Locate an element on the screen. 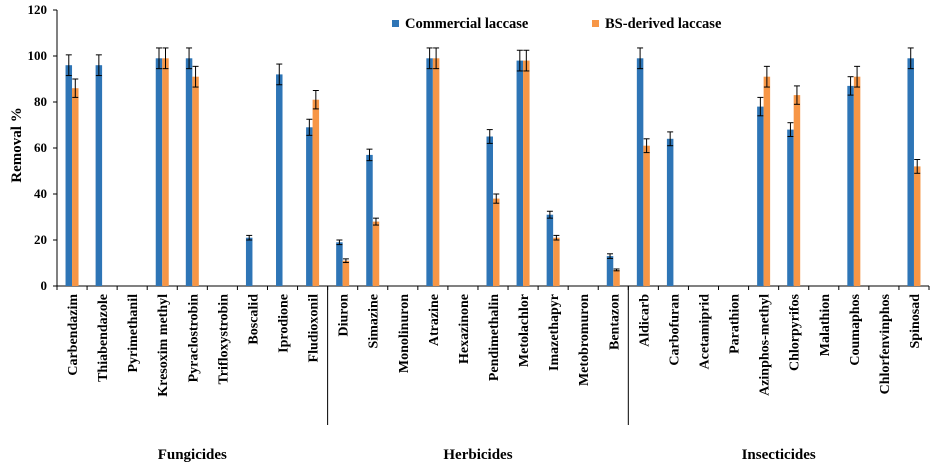 This screenshot has width=934, height=467. group-label-fungicides: Fungicides is located at coordinates (192, 455).